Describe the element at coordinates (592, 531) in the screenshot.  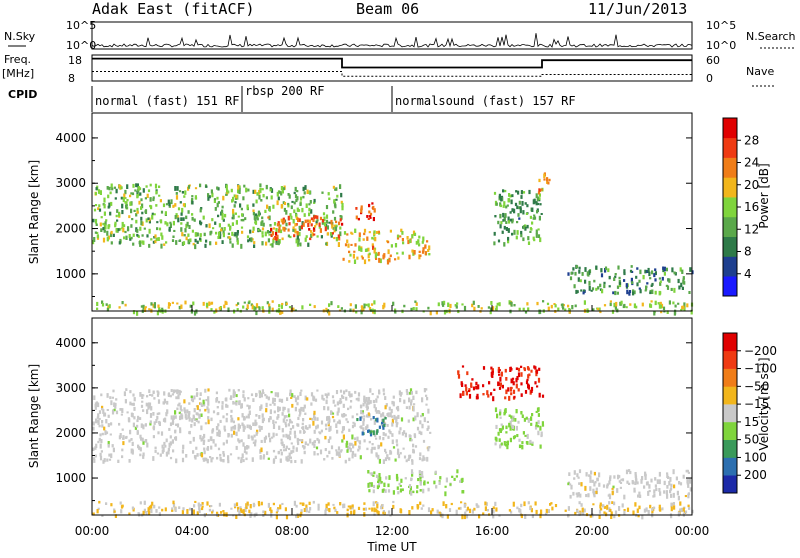
I see `x-tick-label: 20:00` at that location.